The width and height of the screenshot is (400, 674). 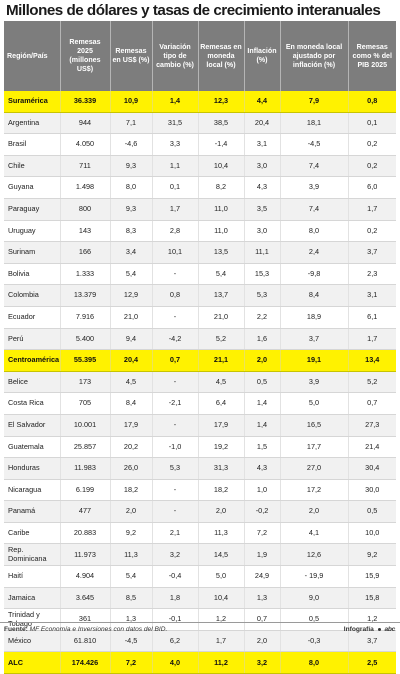 I want to click on local-growth-cell: 17,9, so click(x=221, y=425).